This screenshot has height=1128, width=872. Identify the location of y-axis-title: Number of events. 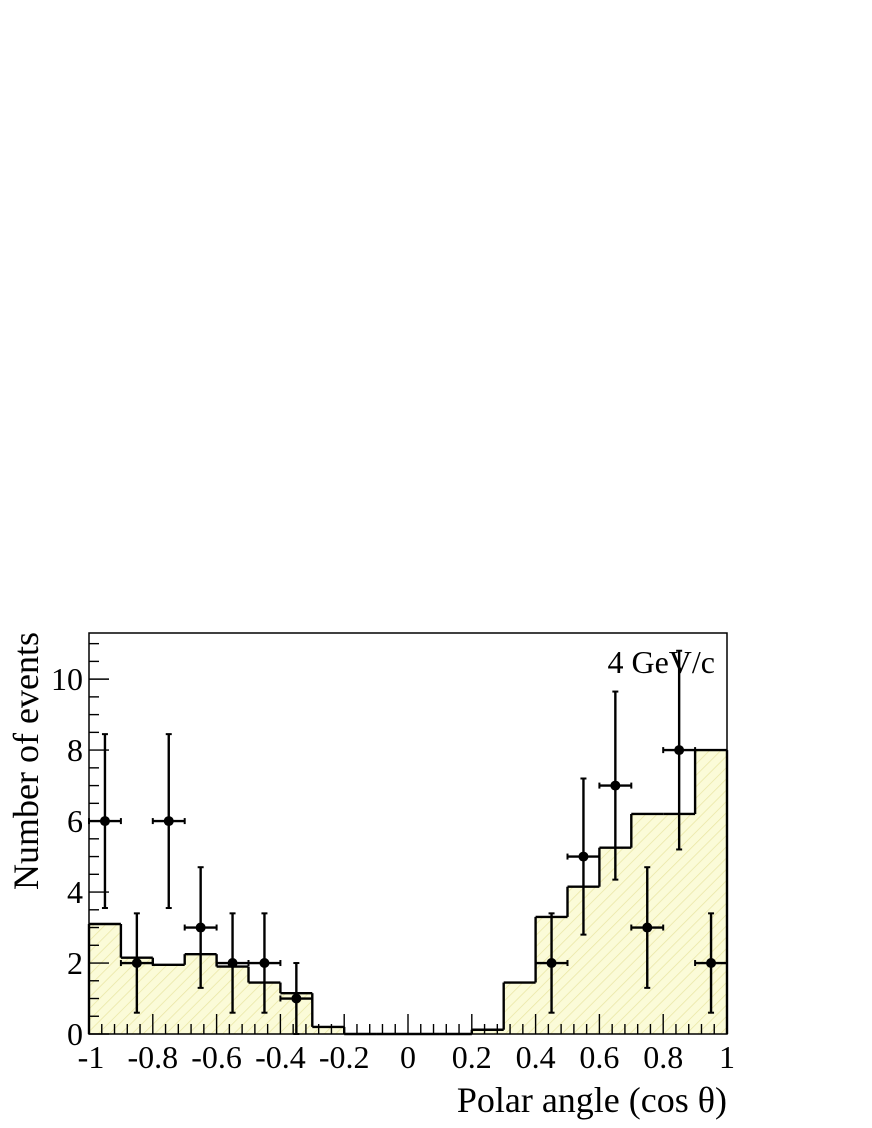
(26, 761).